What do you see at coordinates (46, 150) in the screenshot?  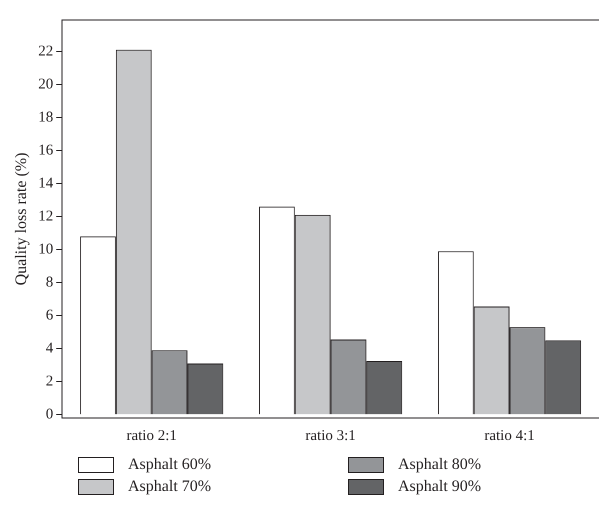 I see `y-tick-label: 16` at bounding box center [46, 150].